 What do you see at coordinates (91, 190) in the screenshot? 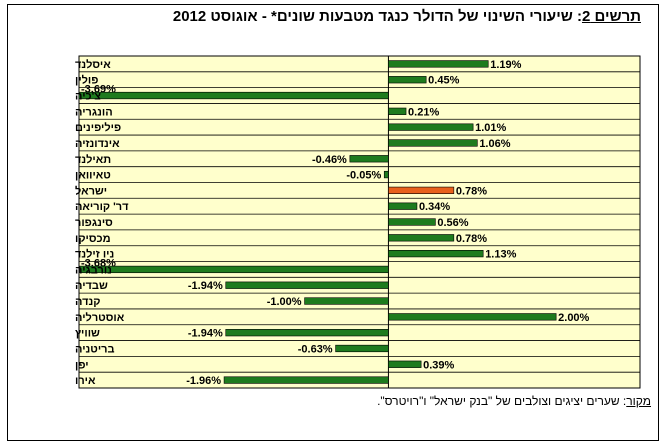
I see `category-label: ישראל` at bounding box center [91, 190].